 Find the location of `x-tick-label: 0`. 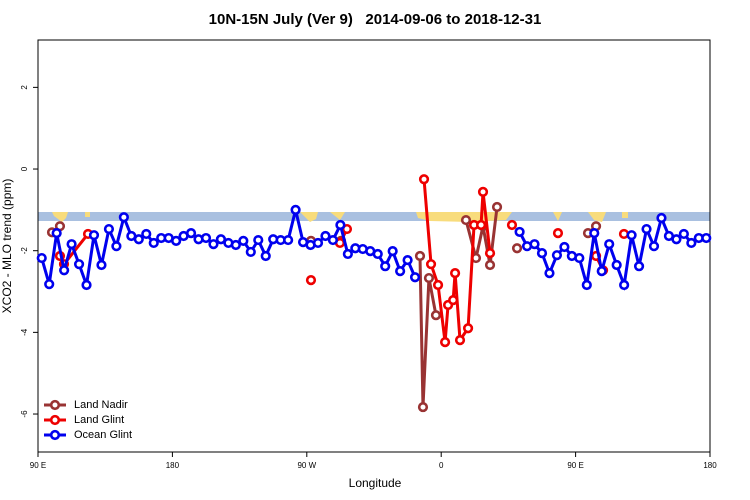

x-tick-label: 0 is located at coordinates (441, 465).